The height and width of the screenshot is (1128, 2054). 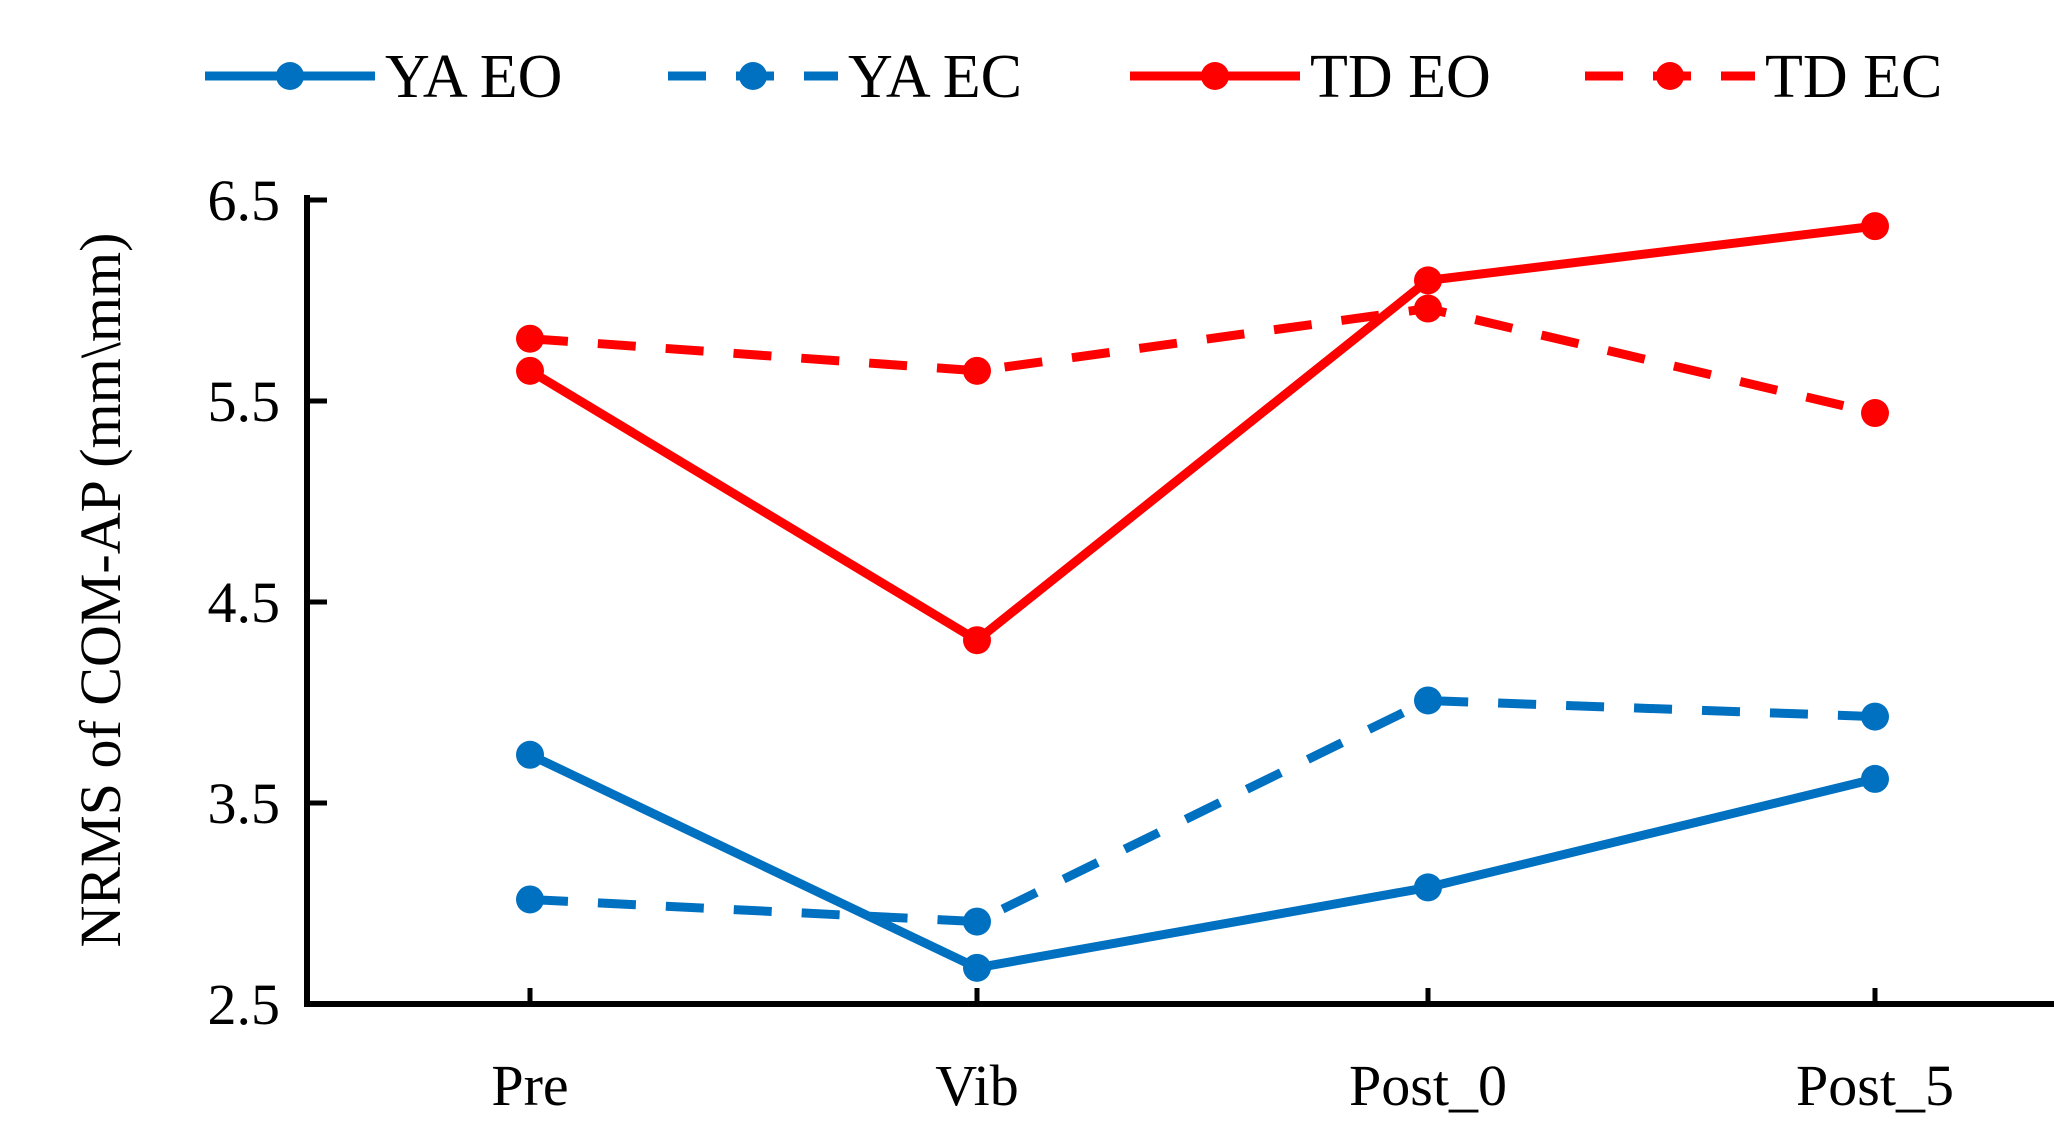 What do you see at coordinates (977, 1085) in the screenshot?
I see `x-tick-label: Vib` at bounding box center [977, 1085].